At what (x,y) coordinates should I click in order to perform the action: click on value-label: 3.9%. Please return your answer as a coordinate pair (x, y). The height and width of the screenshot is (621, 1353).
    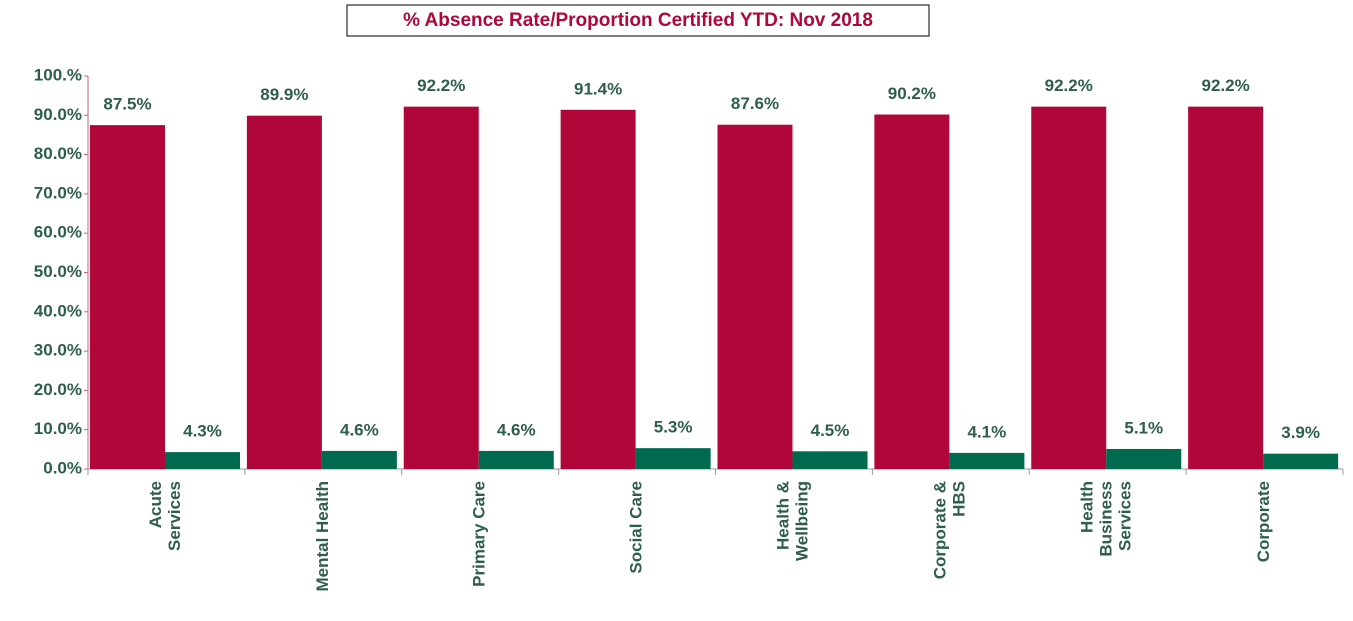
    Looking at the image, I should click on (1300, 432).